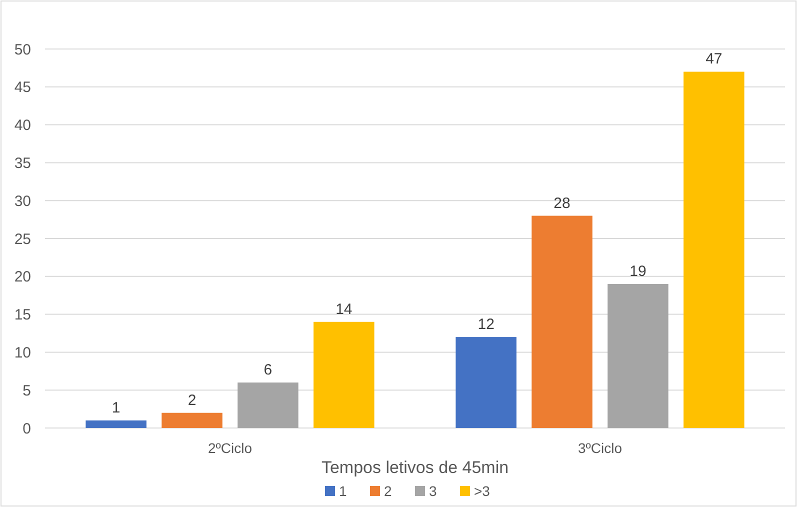 This screenshot has height=513, width=803. I want to click on data-label: 14, so click(344, 309).